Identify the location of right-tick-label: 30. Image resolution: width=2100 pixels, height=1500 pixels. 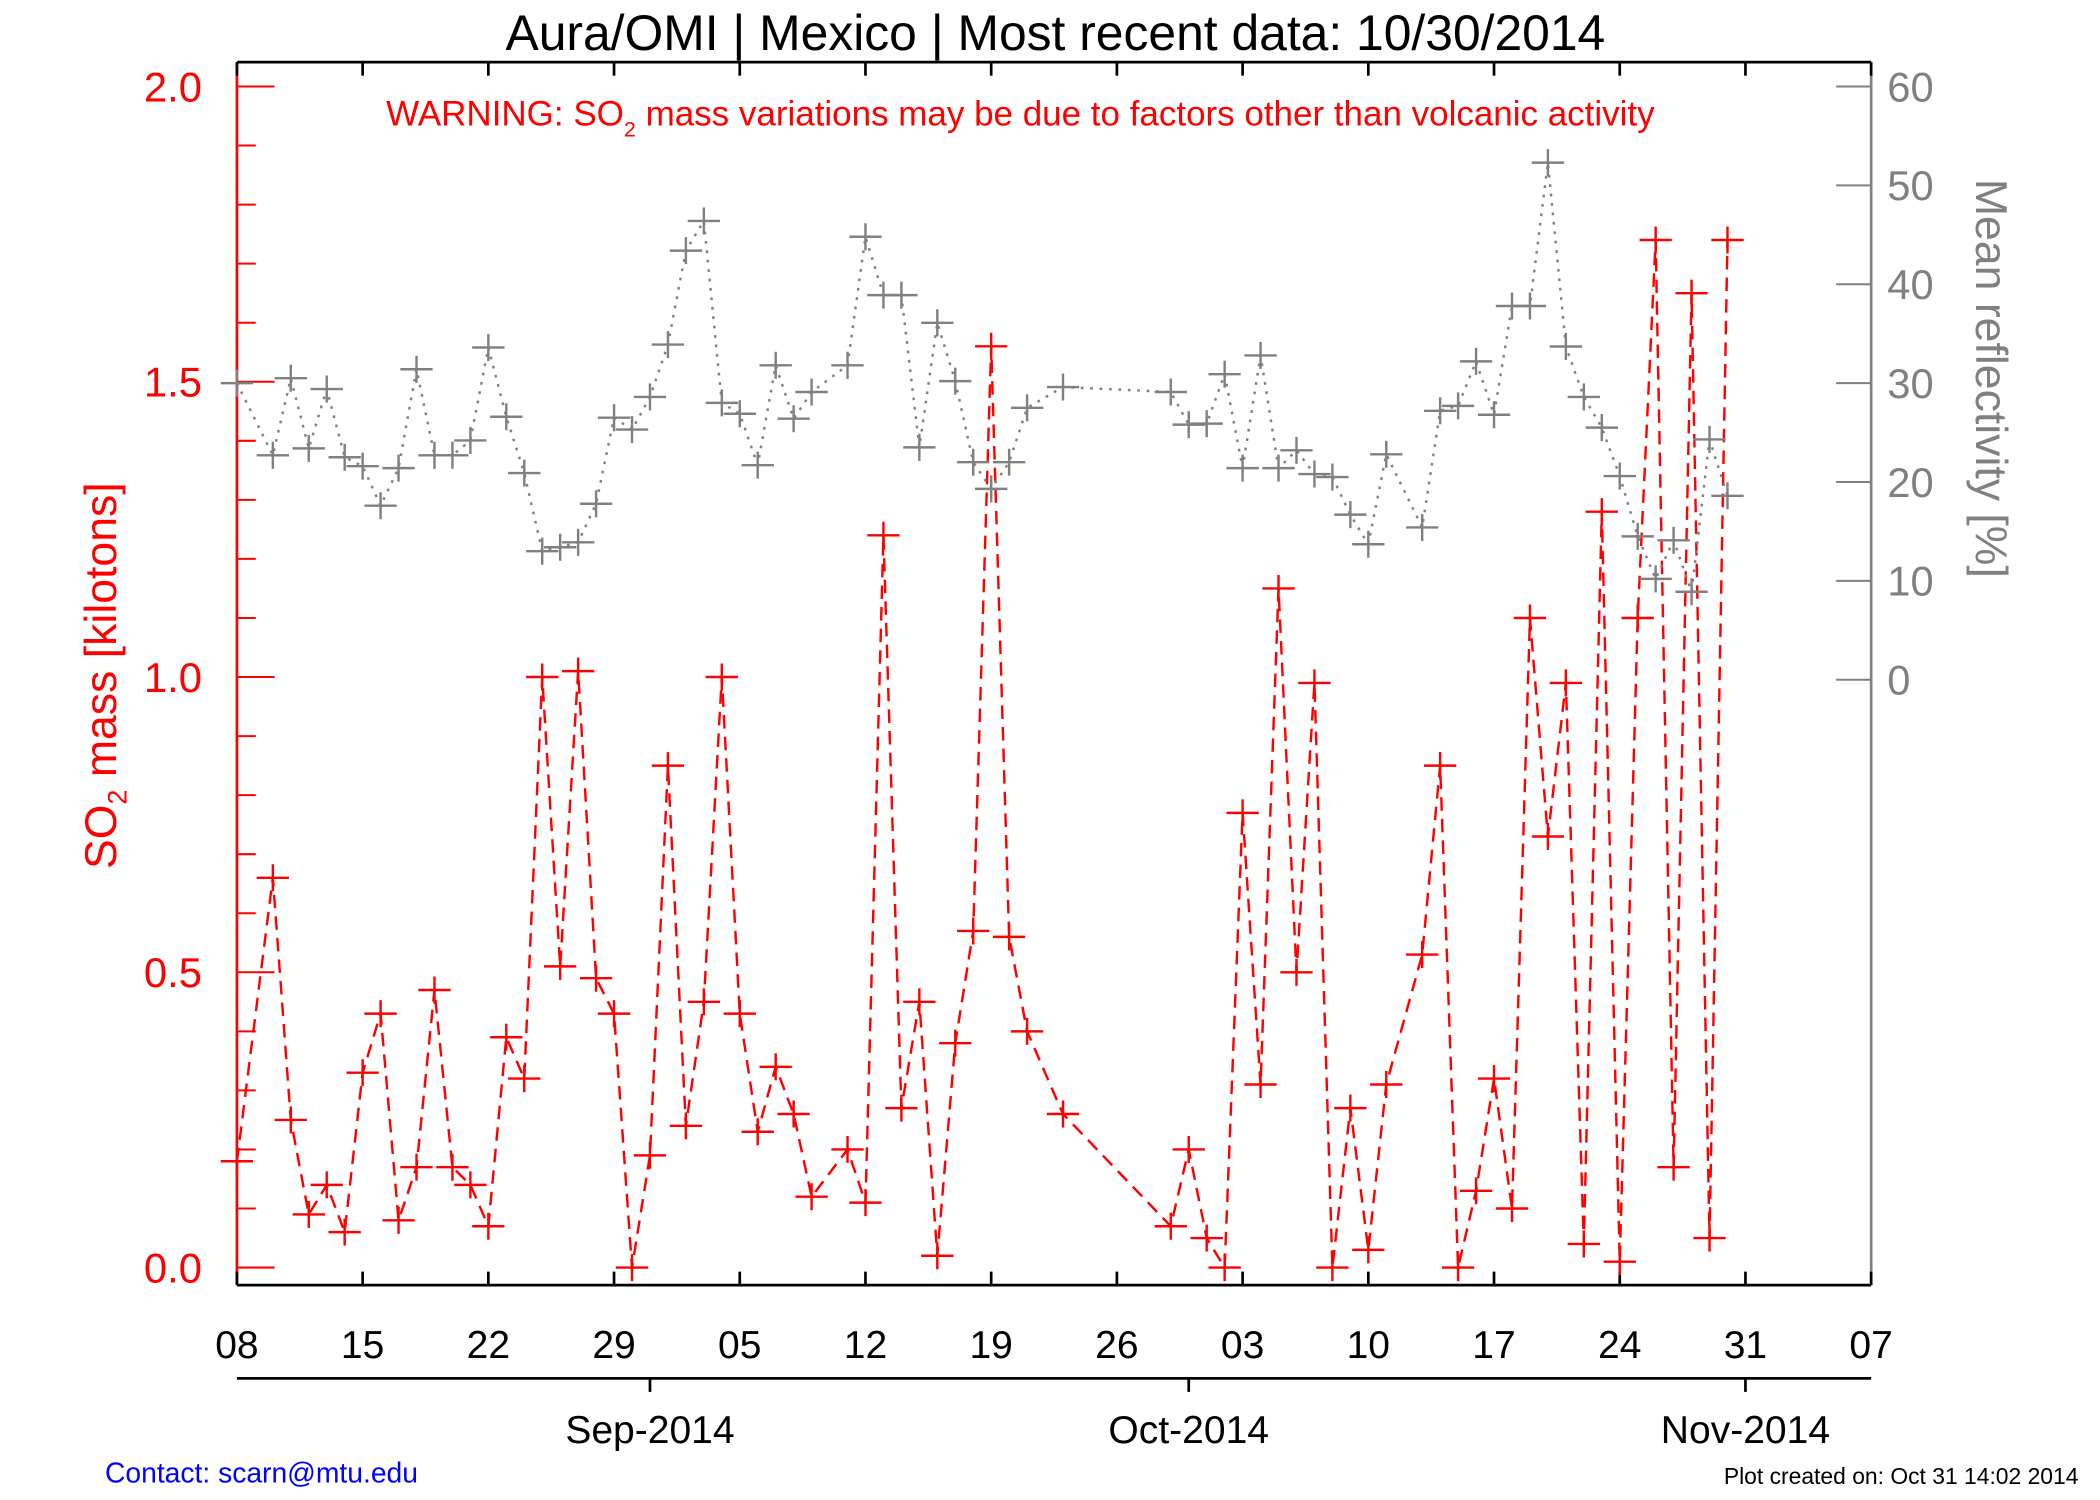
(1910, 383).